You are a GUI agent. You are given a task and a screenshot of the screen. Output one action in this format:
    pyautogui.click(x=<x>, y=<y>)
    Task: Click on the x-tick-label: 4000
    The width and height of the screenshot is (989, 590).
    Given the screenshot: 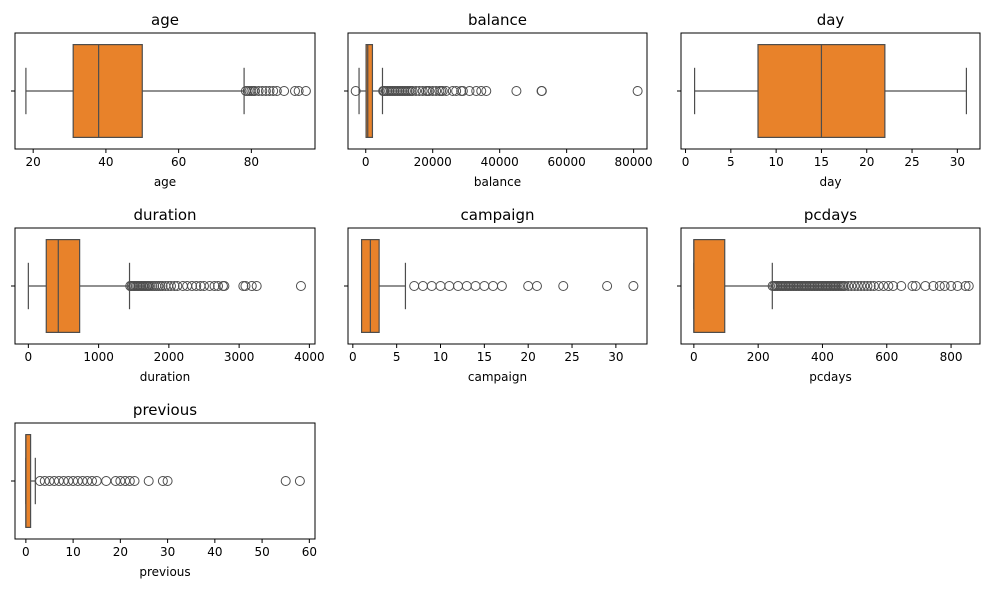 What is the action you would take?
    pyautogui.click(x=309, y=357)
    